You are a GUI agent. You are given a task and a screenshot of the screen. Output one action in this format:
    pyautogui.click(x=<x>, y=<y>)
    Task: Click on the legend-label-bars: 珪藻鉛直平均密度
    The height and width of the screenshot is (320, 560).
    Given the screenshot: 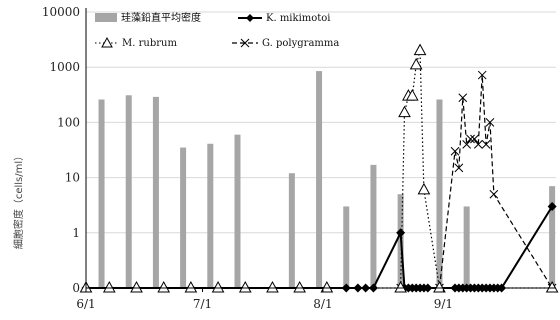 What is the action you would take?
    pyautogui.click(x=161, y=17)
    